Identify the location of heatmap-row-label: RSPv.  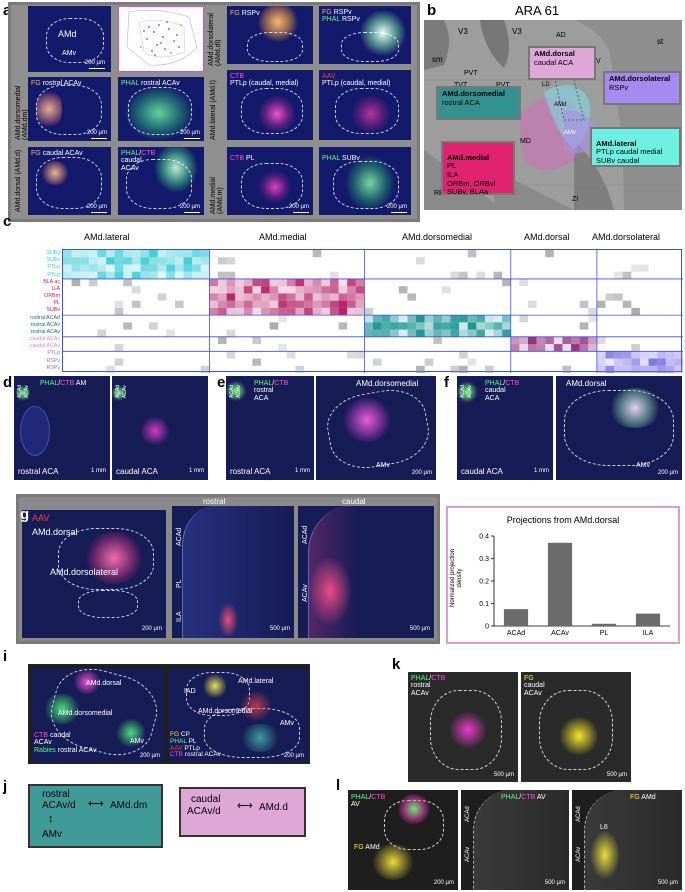
(53, 360).